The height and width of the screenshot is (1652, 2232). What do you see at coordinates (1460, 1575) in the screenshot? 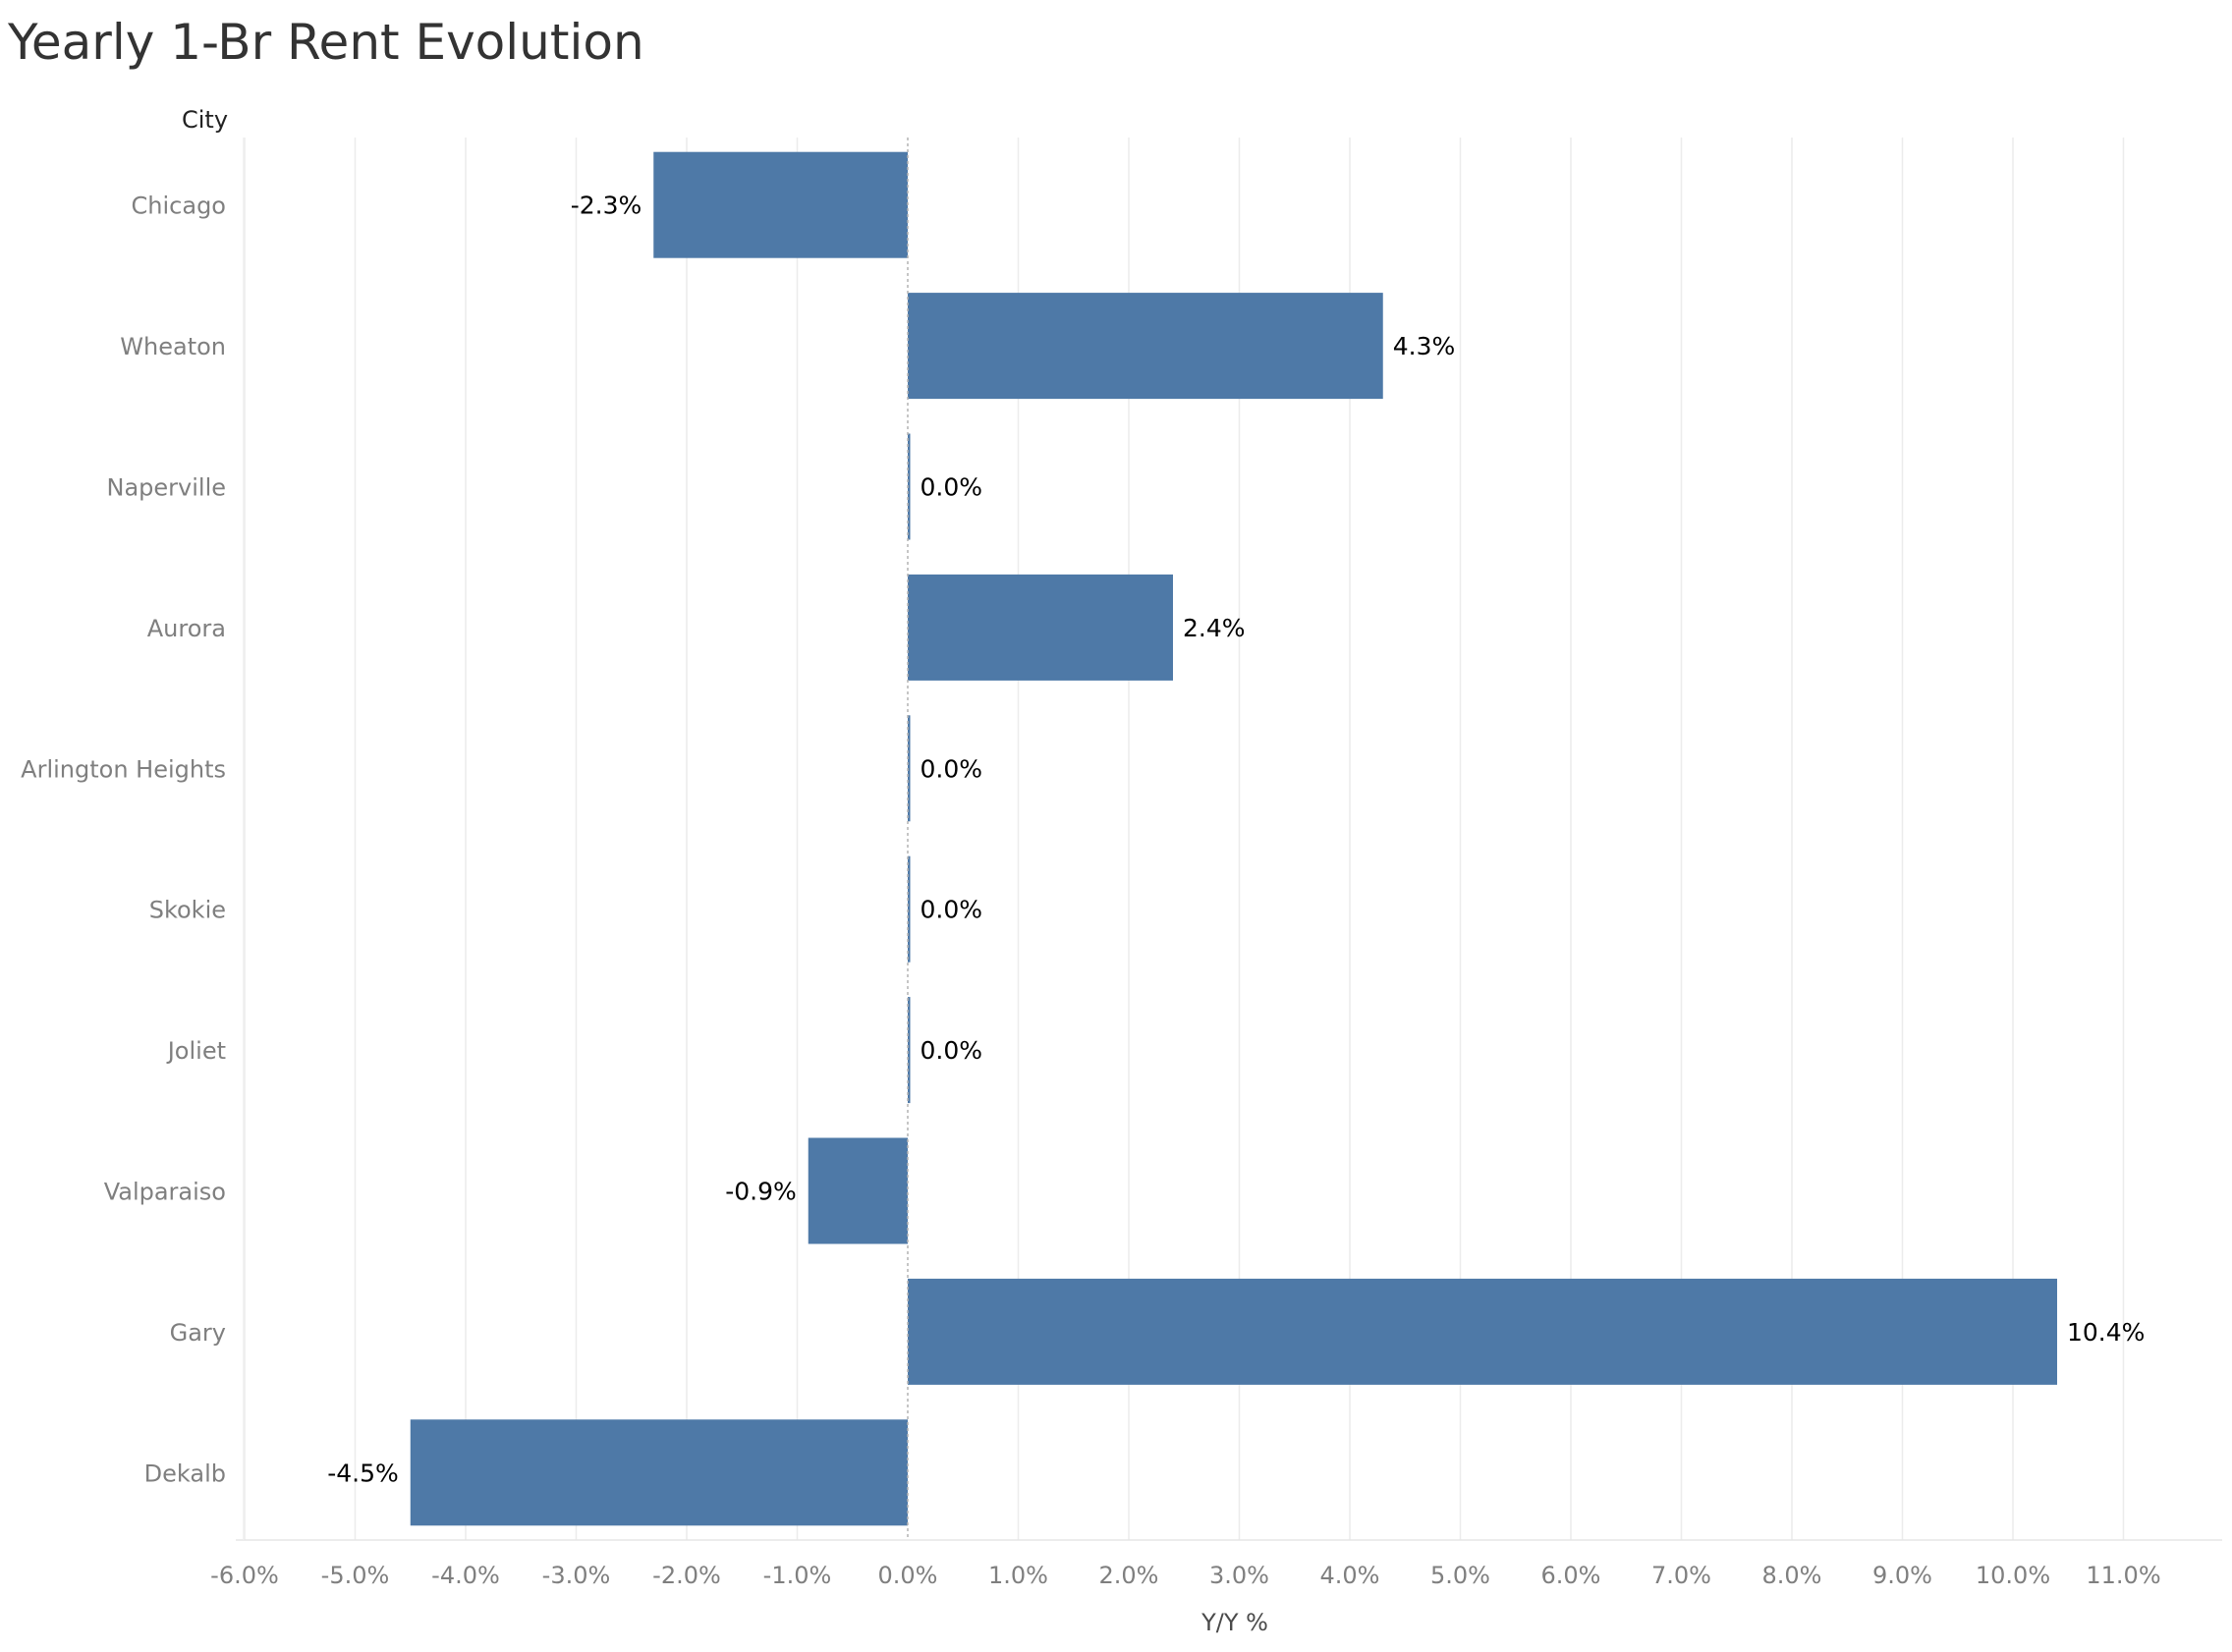
I see `x-tick-label: 5.0%` at bounding box center [1460, 1575].